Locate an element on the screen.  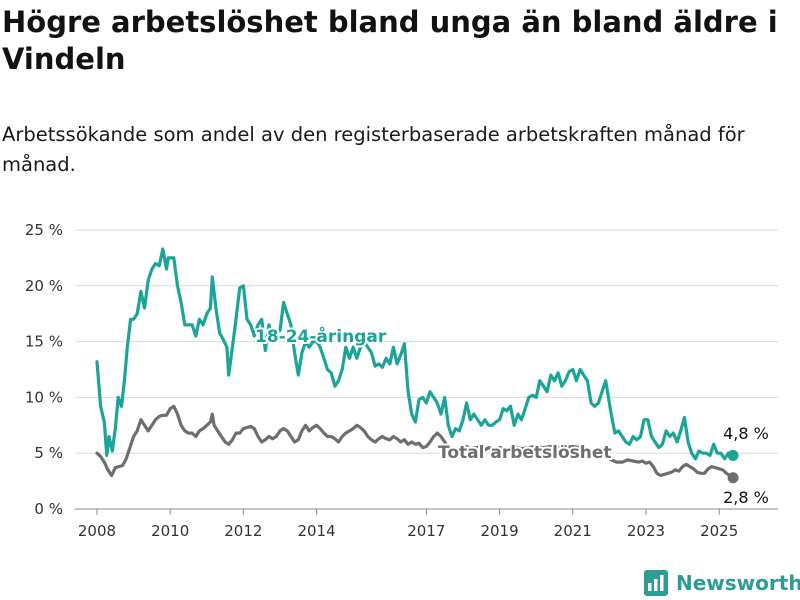
end-point-youth is located at coordinates (733, 455).